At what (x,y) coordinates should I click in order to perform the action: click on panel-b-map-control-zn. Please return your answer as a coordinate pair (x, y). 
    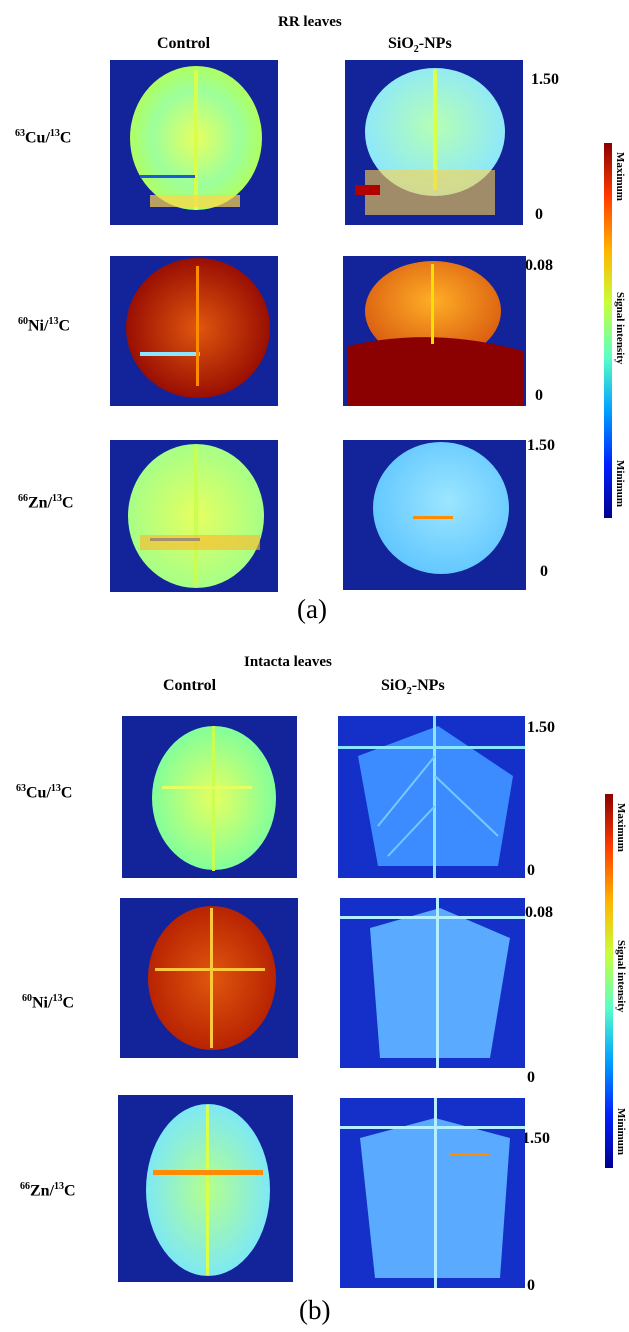
    Looking at the image, I should click on (205, 1188).